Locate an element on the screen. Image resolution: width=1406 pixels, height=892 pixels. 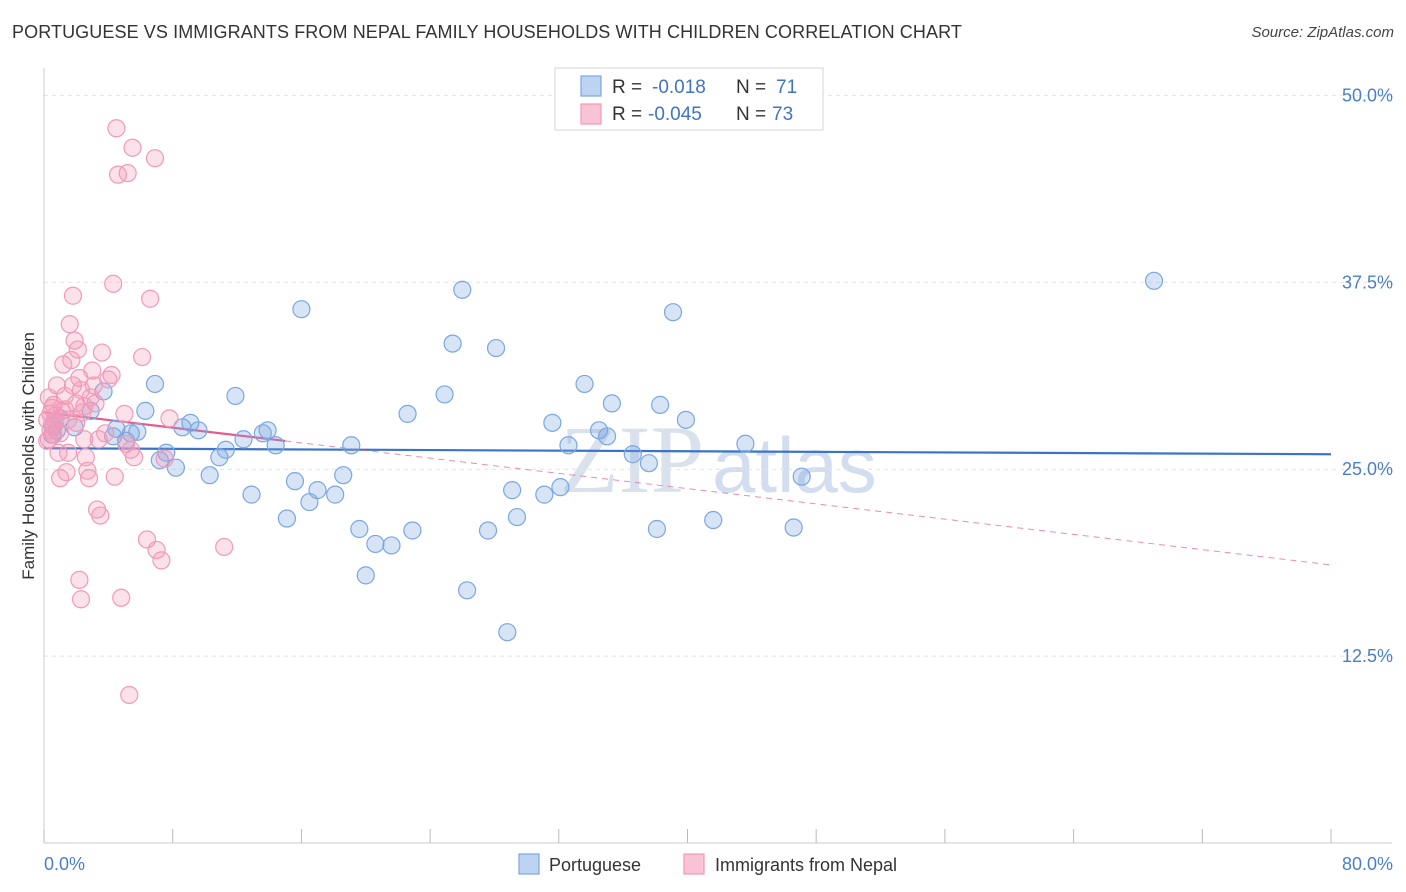
stats-legend: R = -0.018 N = 71 R = -0.045 N = 73 is located at coordinates (689, 99).